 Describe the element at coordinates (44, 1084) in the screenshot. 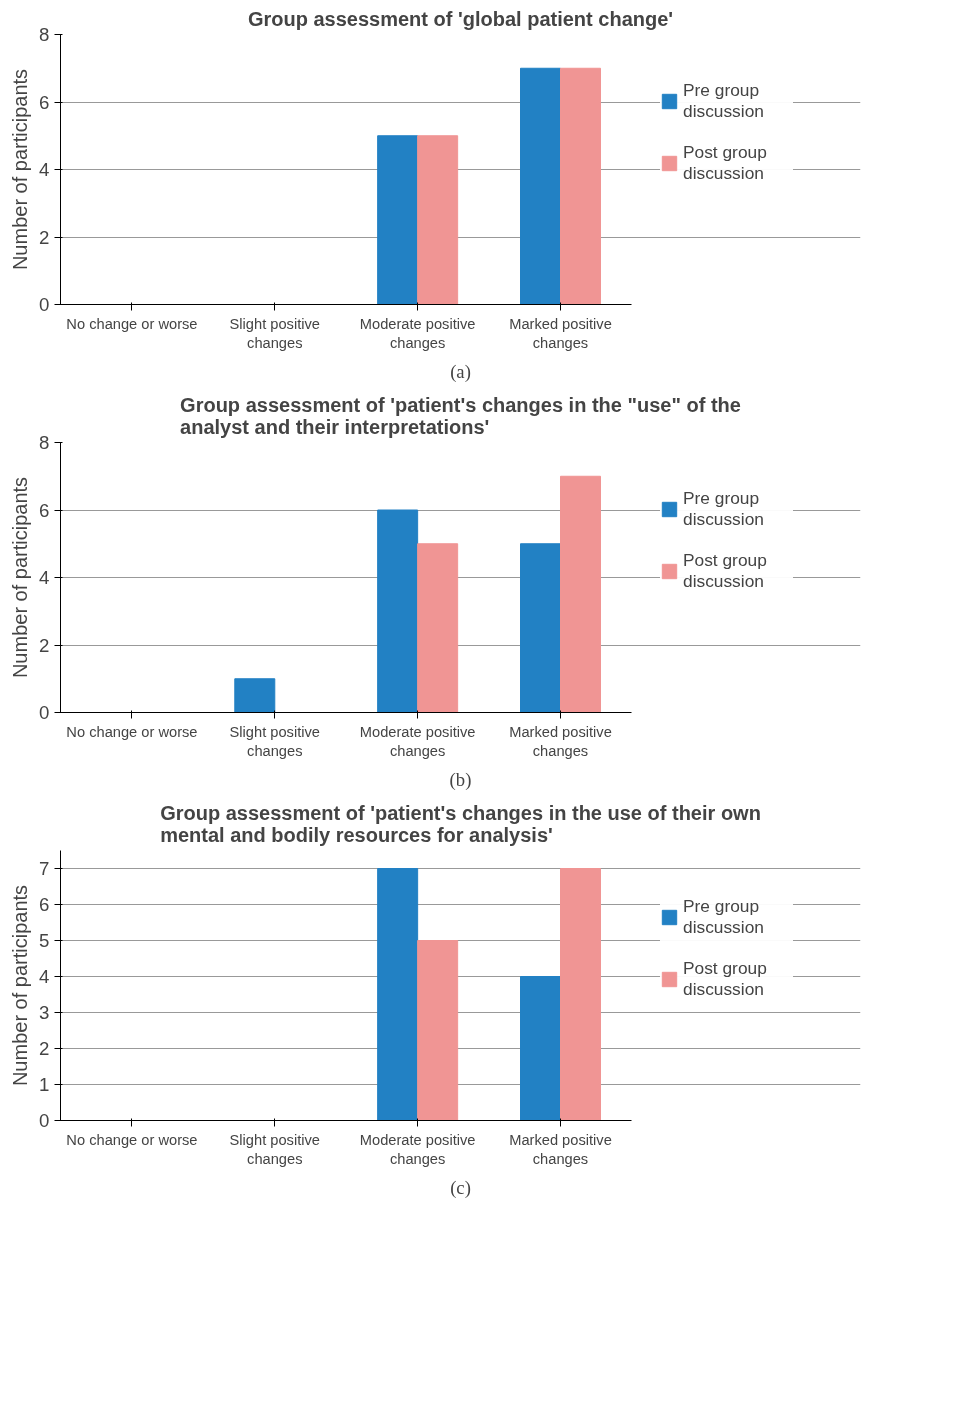

I see `y-tick-label: 1` at that location.